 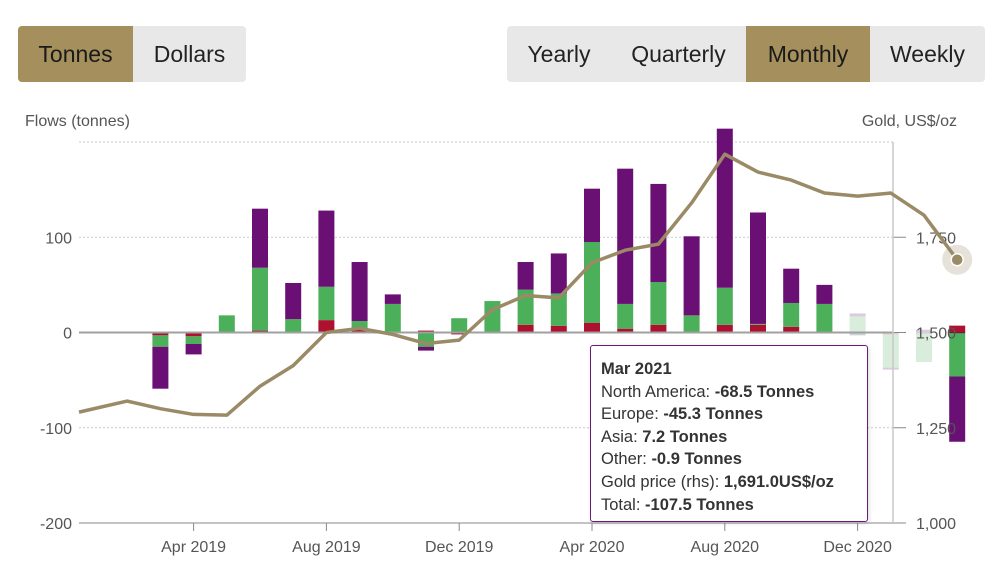 I want to click on period-toggle: Yearly Quarterly Monthly Weekly, so click(x=746, y=54).